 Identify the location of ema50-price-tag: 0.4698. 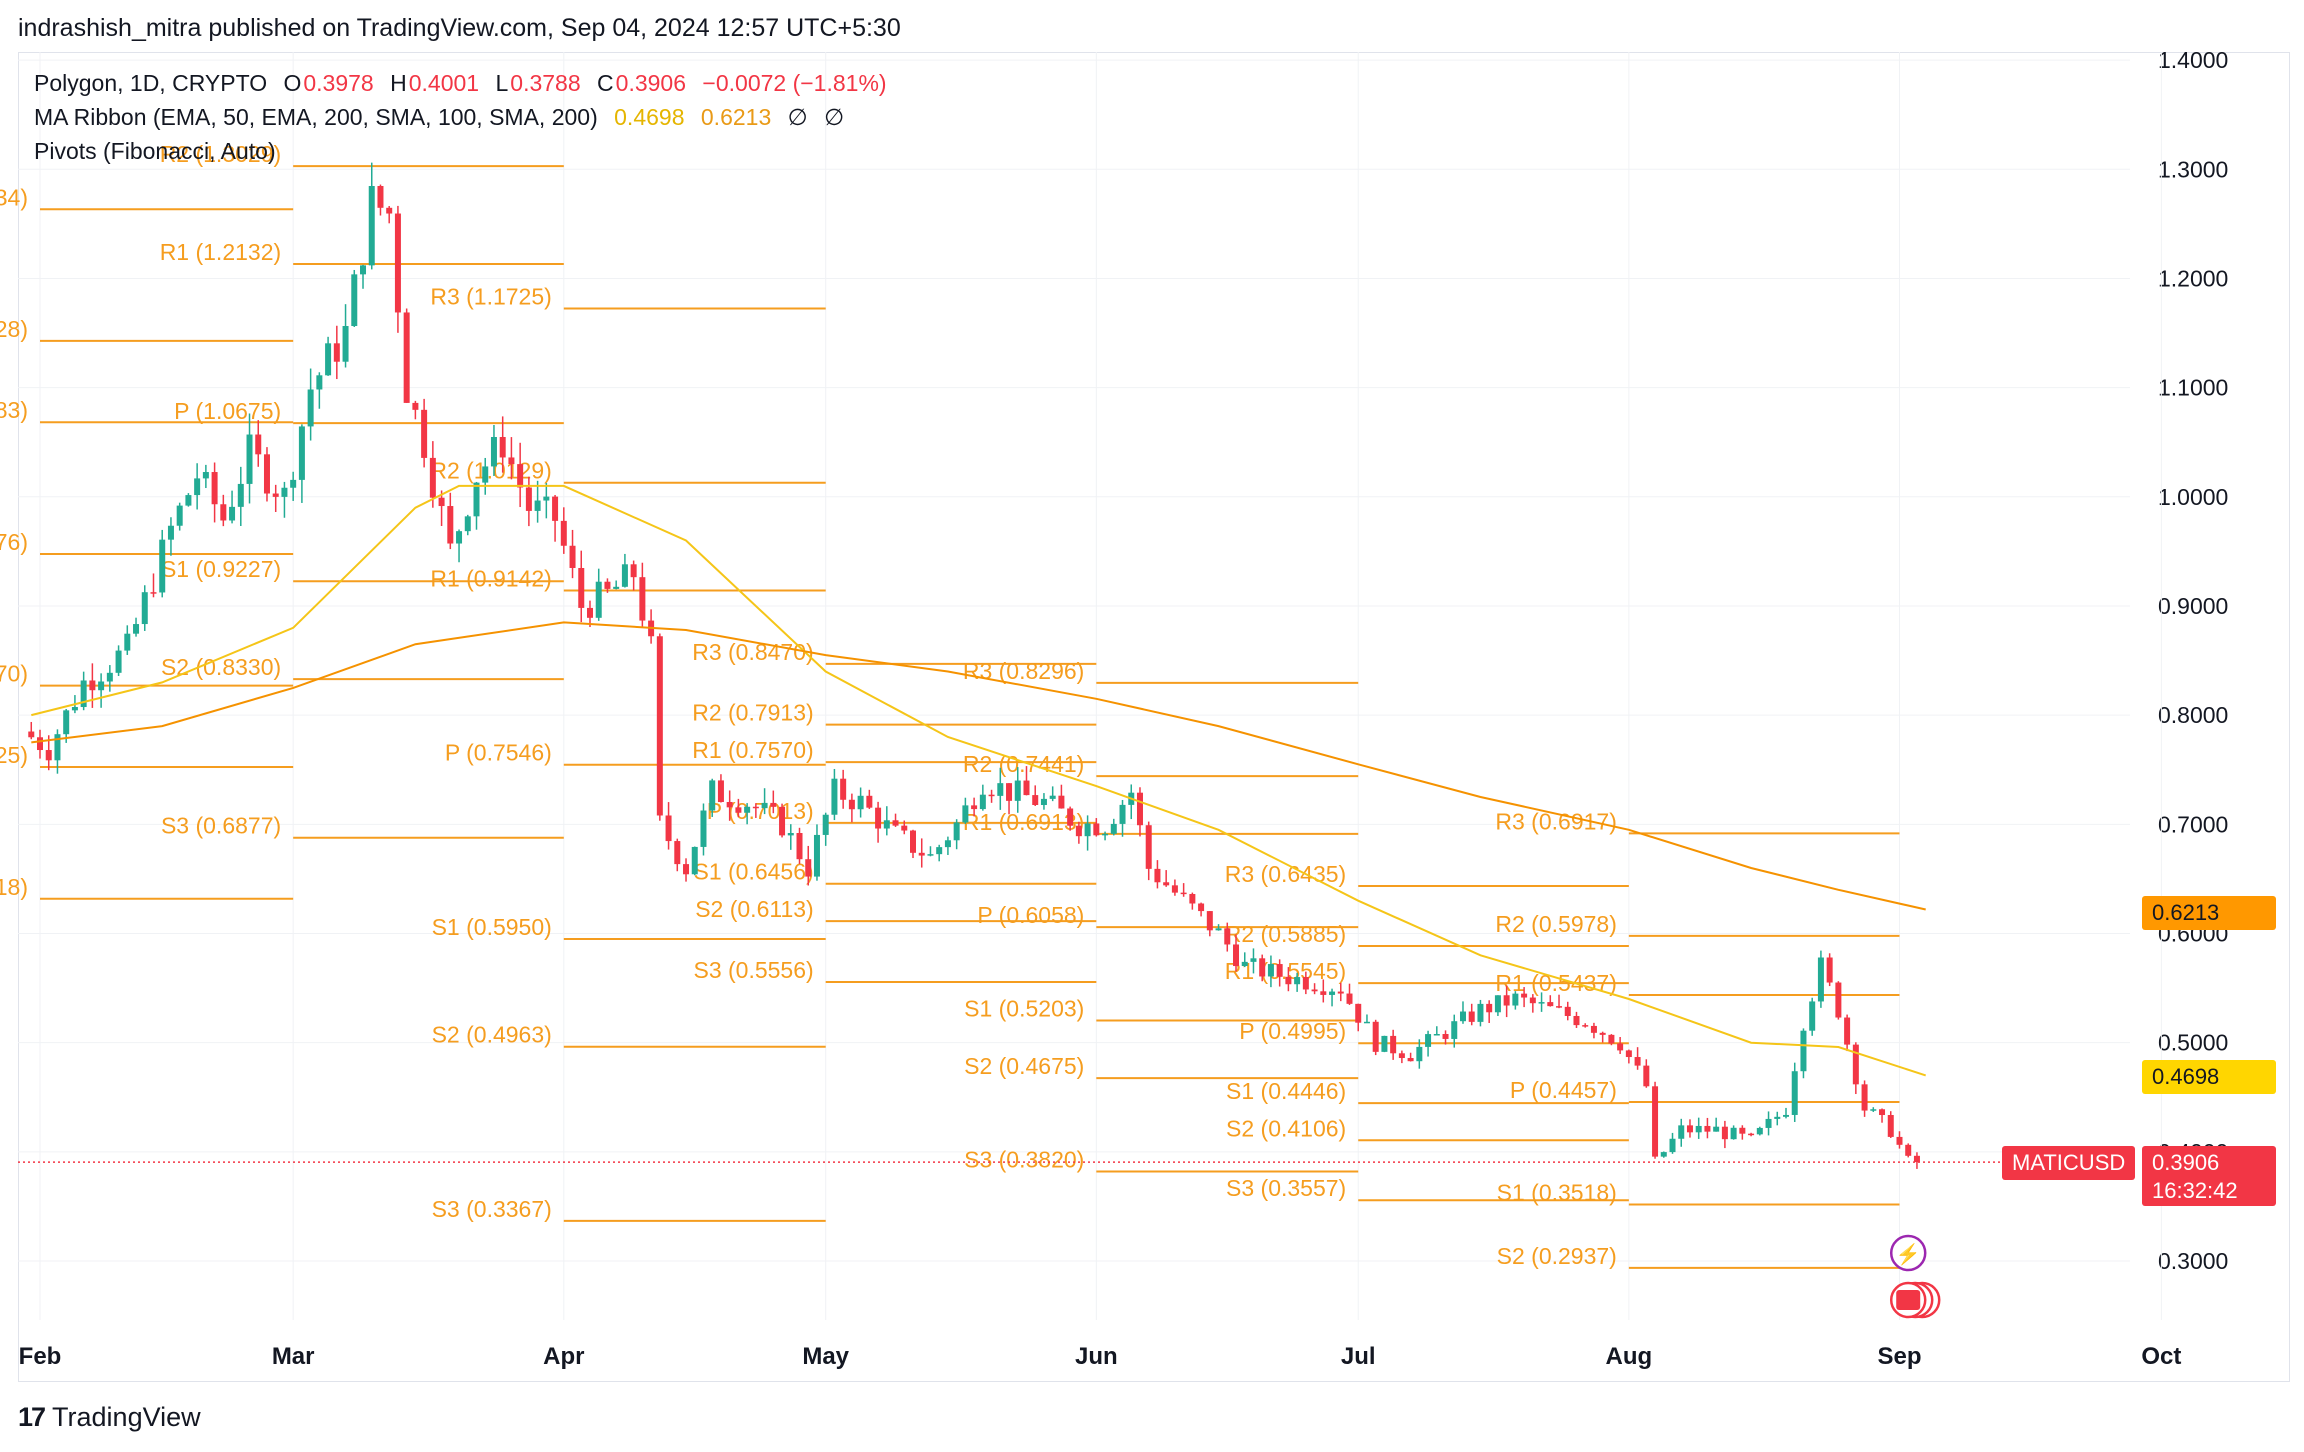
(2209, 1077).